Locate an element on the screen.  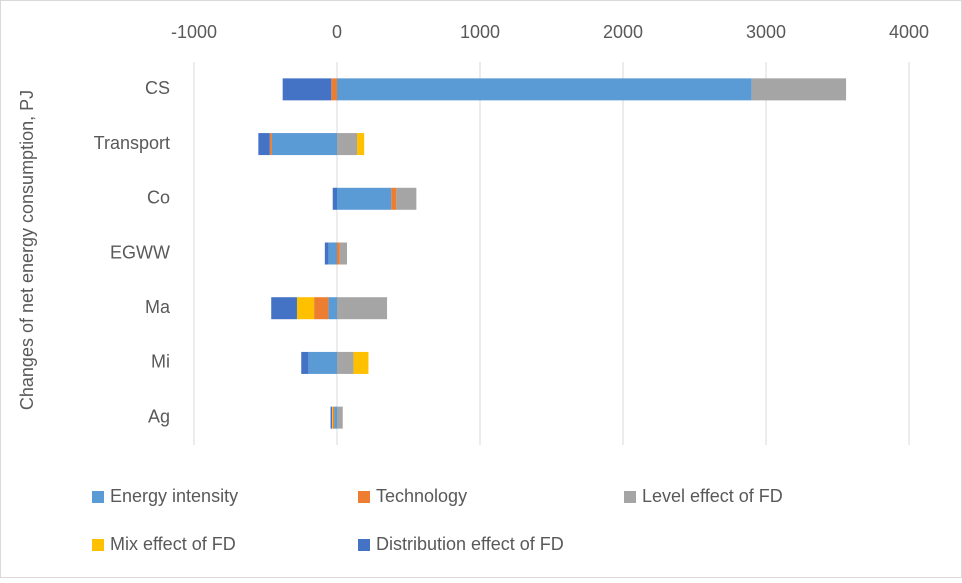
y-tick-label: Mi is located at coordinates (160, 362).